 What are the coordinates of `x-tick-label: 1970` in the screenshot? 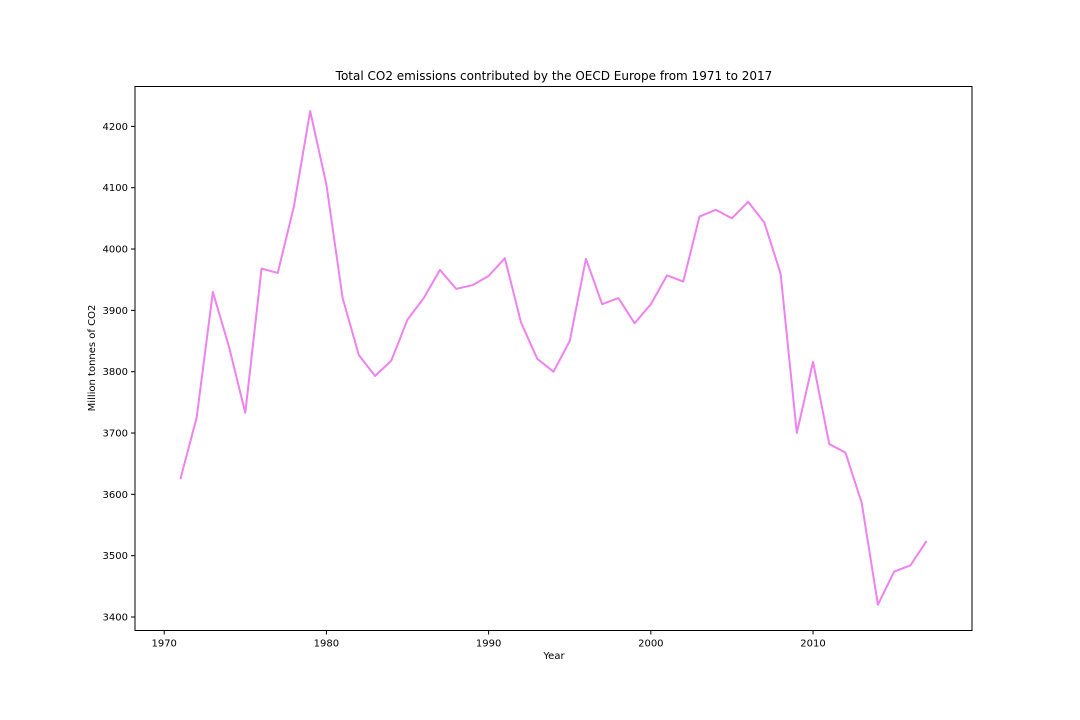 It's located at (163, 644).